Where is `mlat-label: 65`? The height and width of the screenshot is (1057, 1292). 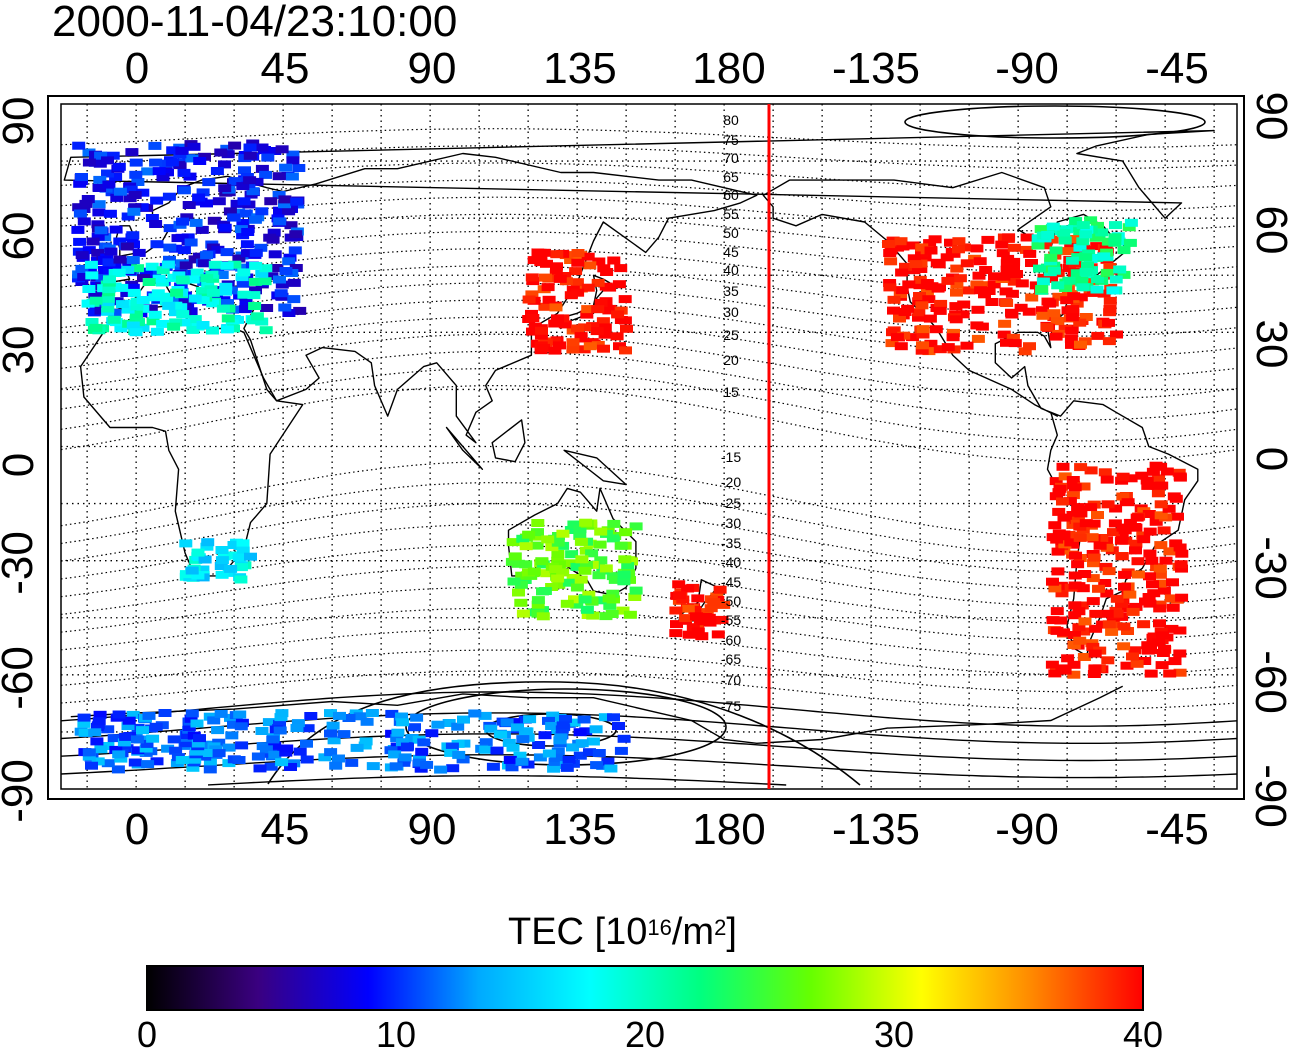
mlat-label: 65 is located at coordinates (731, 177).